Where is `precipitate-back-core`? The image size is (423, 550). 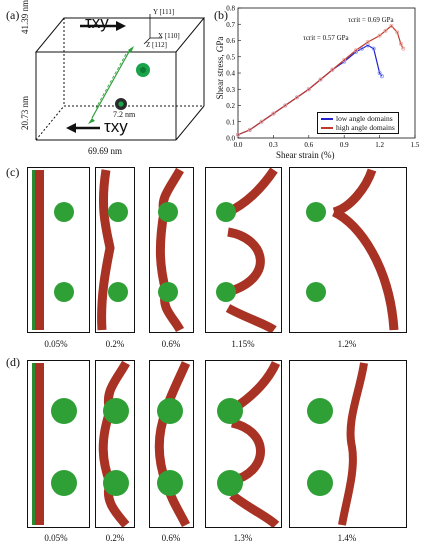
precipitate-back-core is located at coordinates (143, 70).